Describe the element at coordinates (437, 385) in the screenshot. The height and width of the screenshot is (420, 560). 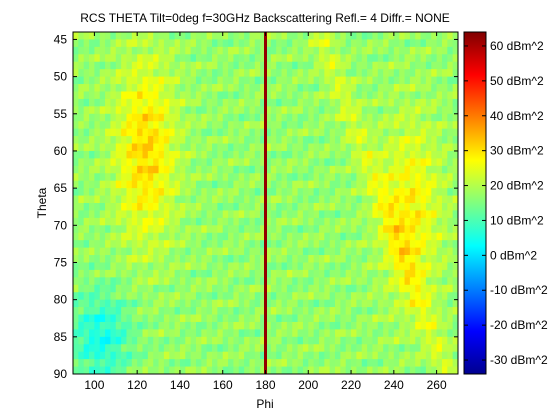
I see `x-tick-label: 260` at that location.